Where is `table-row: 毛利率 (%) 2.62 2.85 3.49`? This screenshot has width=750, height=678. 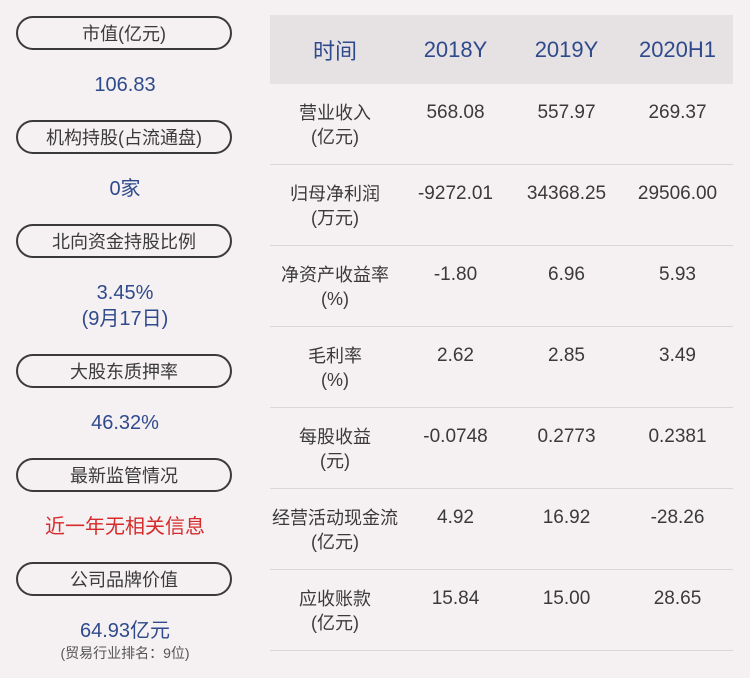 table-row: 毛利率 (%) 2.62 2.85 3.49 is located at coordinates (501, 367).